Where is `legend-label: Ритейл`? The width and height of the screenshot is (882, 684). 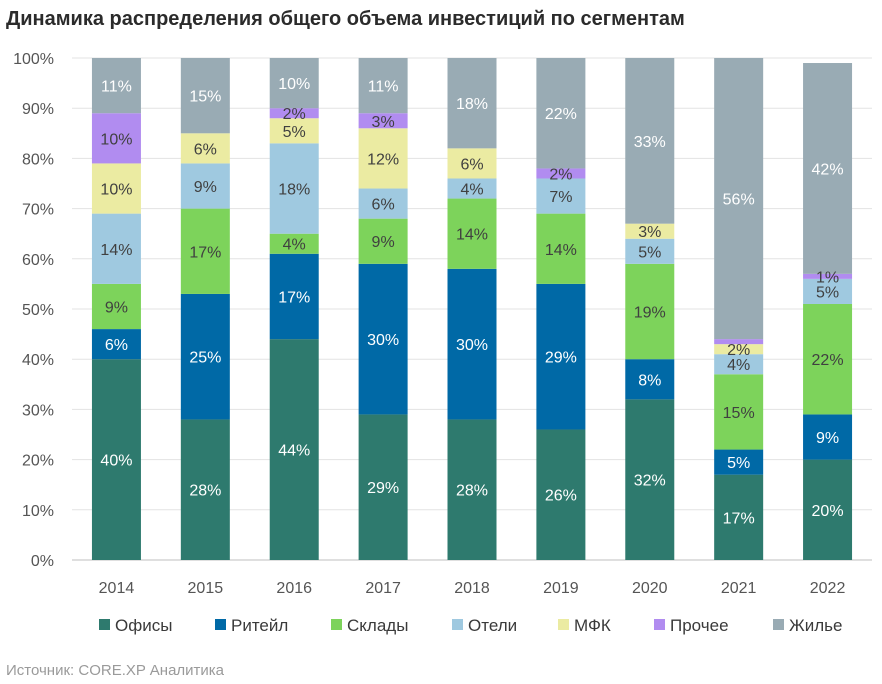 legend-label: Ритейл is located at coordinates (259, 625).